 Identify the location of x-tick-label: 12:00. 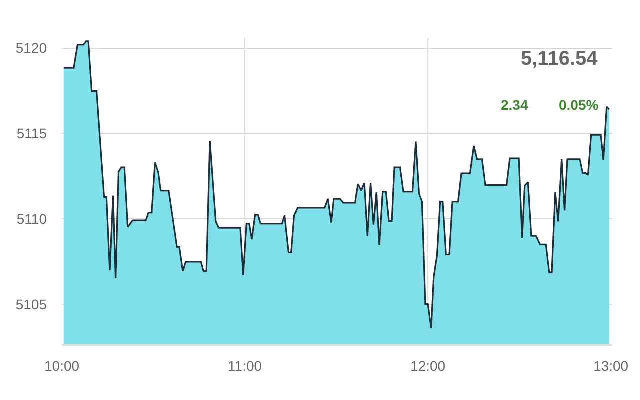
(428, 366).